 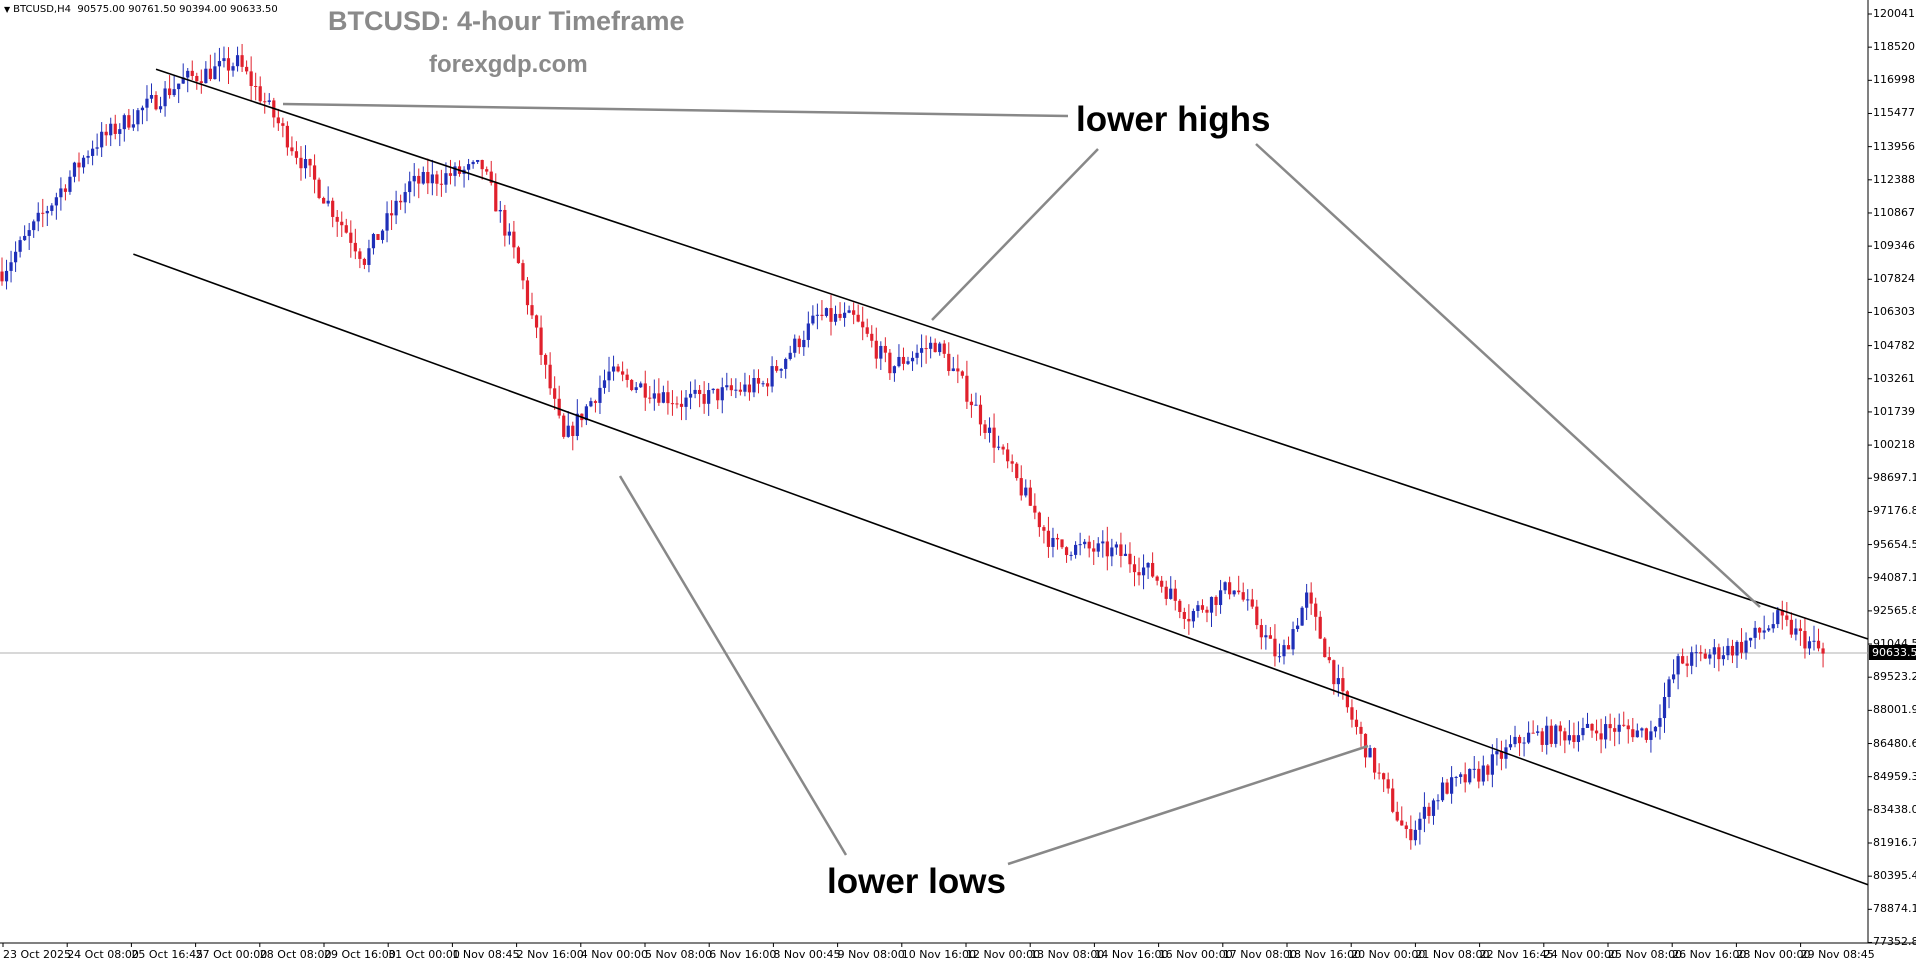 I want to click on x-tick-label: 1 Nov 08:45, so click(x=486, y=954).